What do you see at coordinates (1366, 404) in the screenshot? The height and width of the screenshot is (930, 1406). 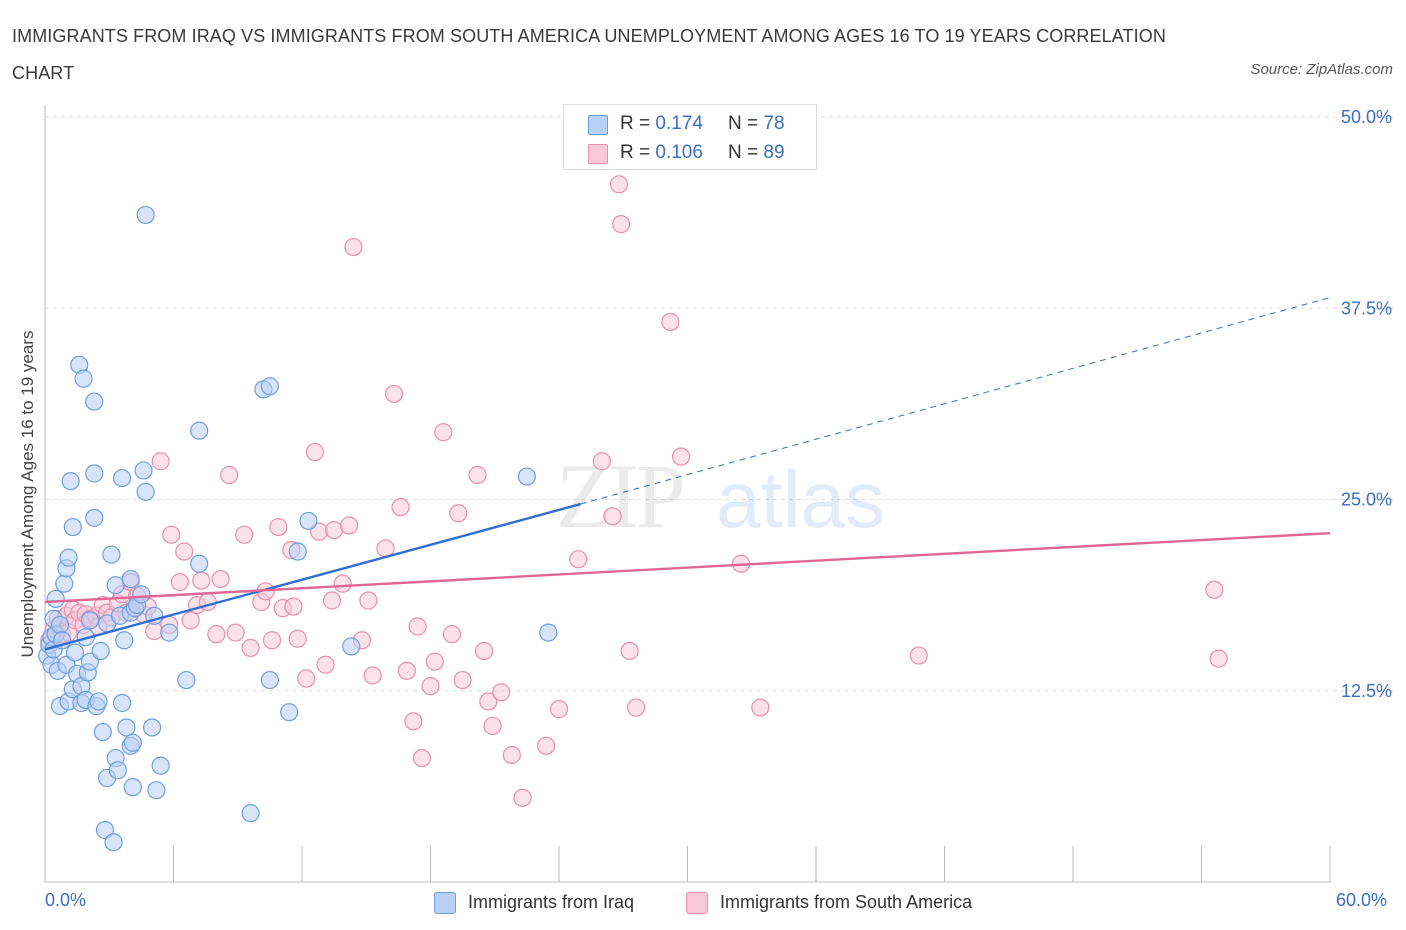 I see `y-tick-labels: 12.5% 25.0% 37.5% 50.0%` at bounding box center [1366, 404].